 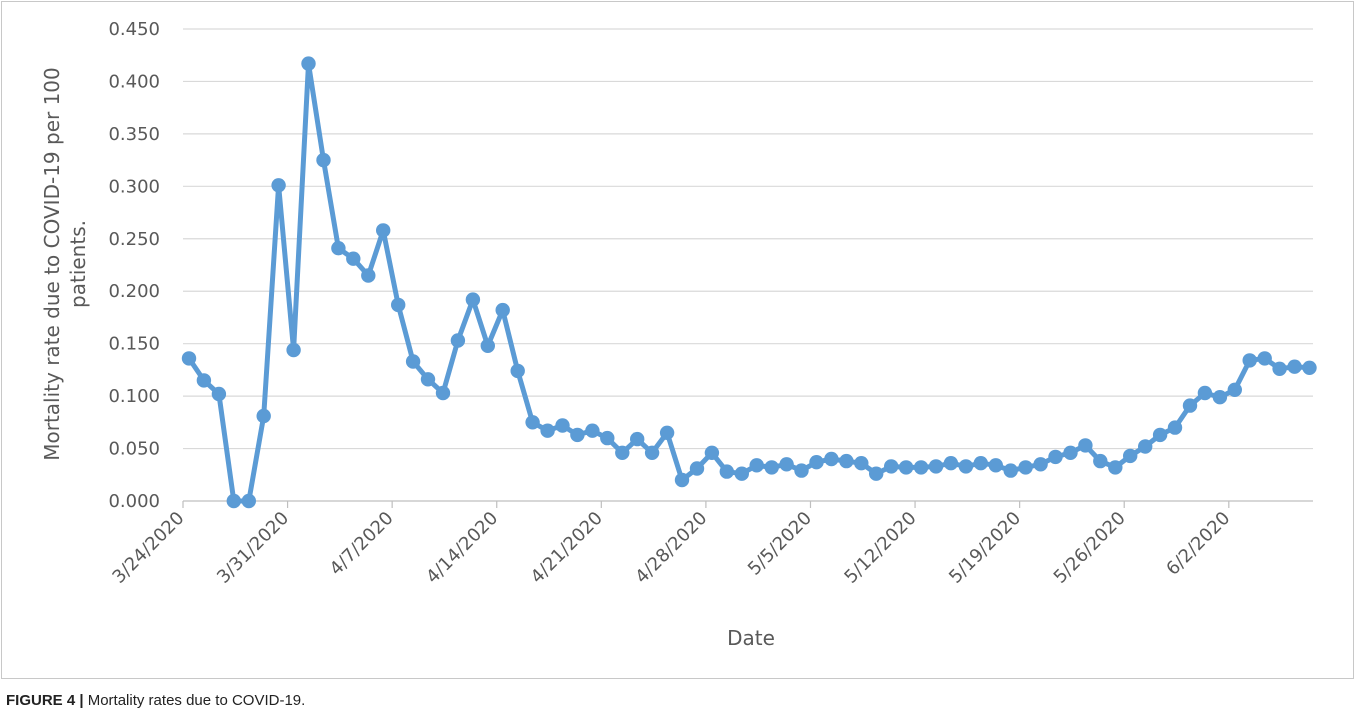 I want to click on figure-caption-label: FIGURE 4 |, so click(x=45, y=700).